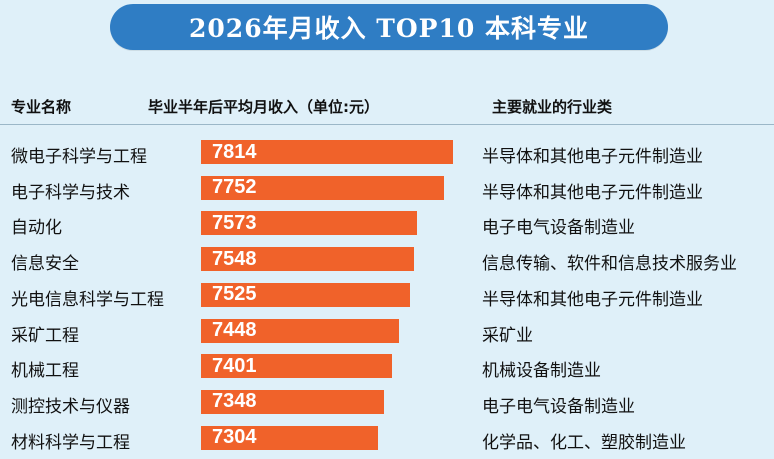 This screenshot has height=459, width=774. I want to click on bar-row: 采矿工程 7448 采矿业, so click(387, 334).